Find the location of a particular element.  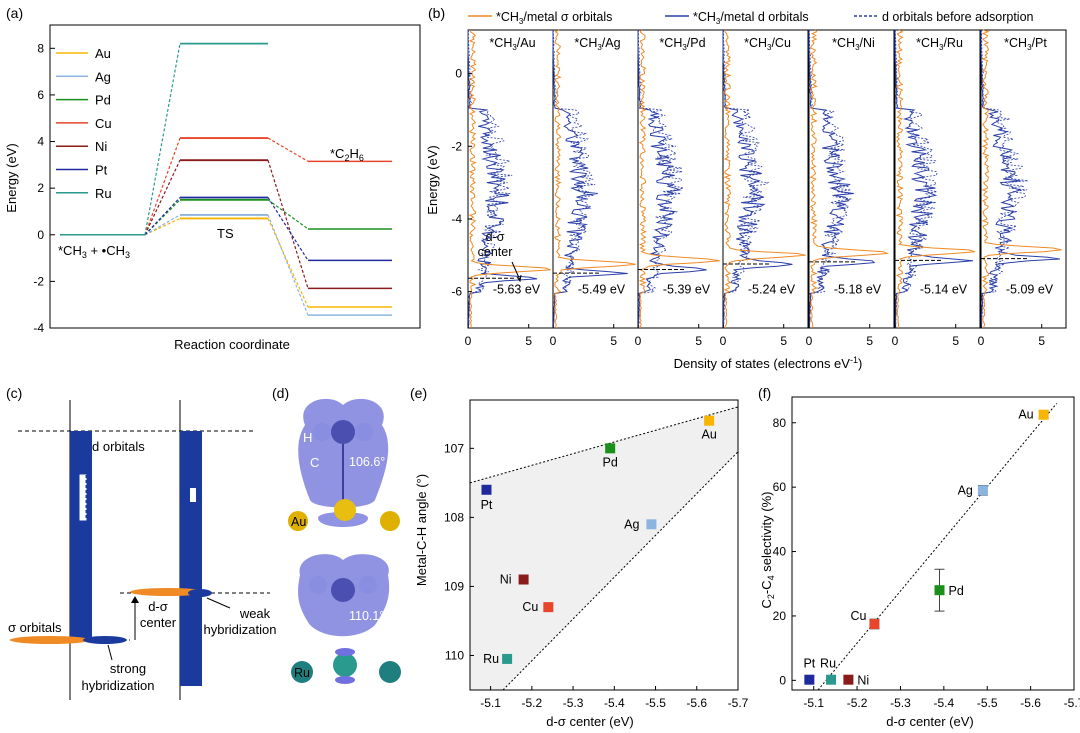

d-band-gap-right is located at coordinates (193, 495).